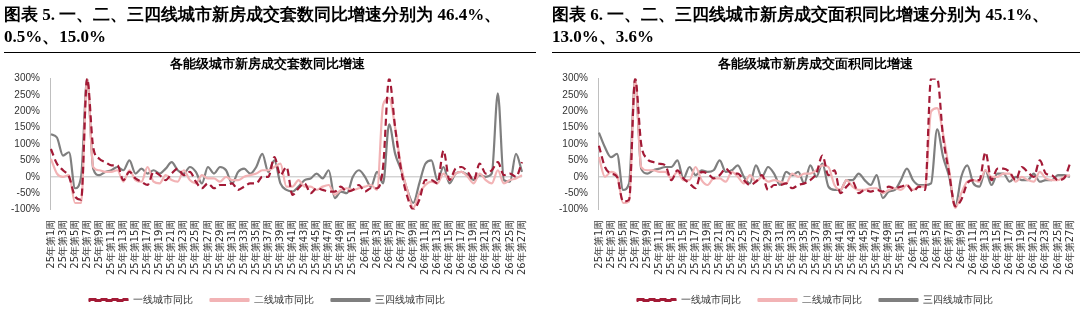 This screenshot has height=322, width=1080. Describe the element at coordinates (670, 247) in the screenshot. I see `x-tick-label: 25年第13周` at that location.